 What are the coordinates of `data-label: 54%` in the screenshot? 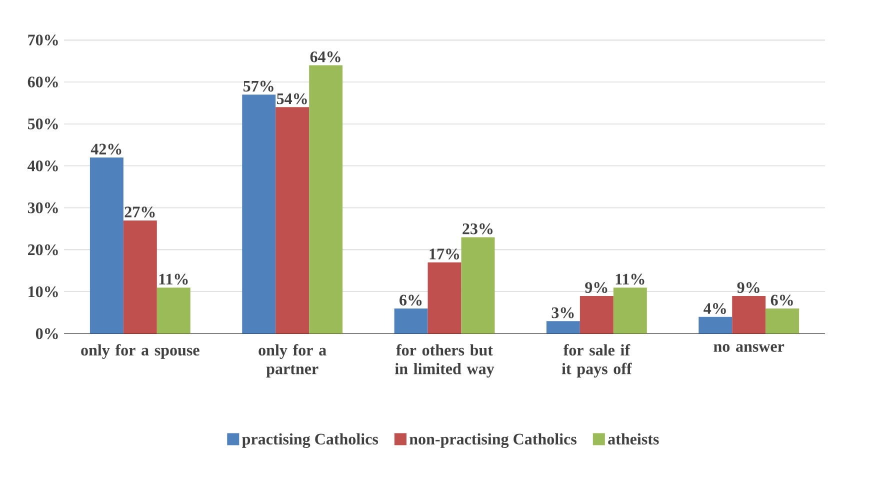 It's located at (291, 99).